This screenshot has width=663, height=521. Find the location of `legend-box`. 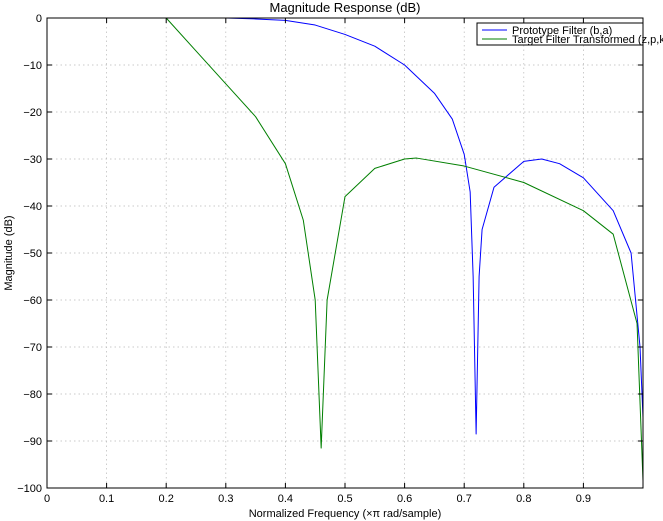

legend-box is located at coordinates (560, 34).